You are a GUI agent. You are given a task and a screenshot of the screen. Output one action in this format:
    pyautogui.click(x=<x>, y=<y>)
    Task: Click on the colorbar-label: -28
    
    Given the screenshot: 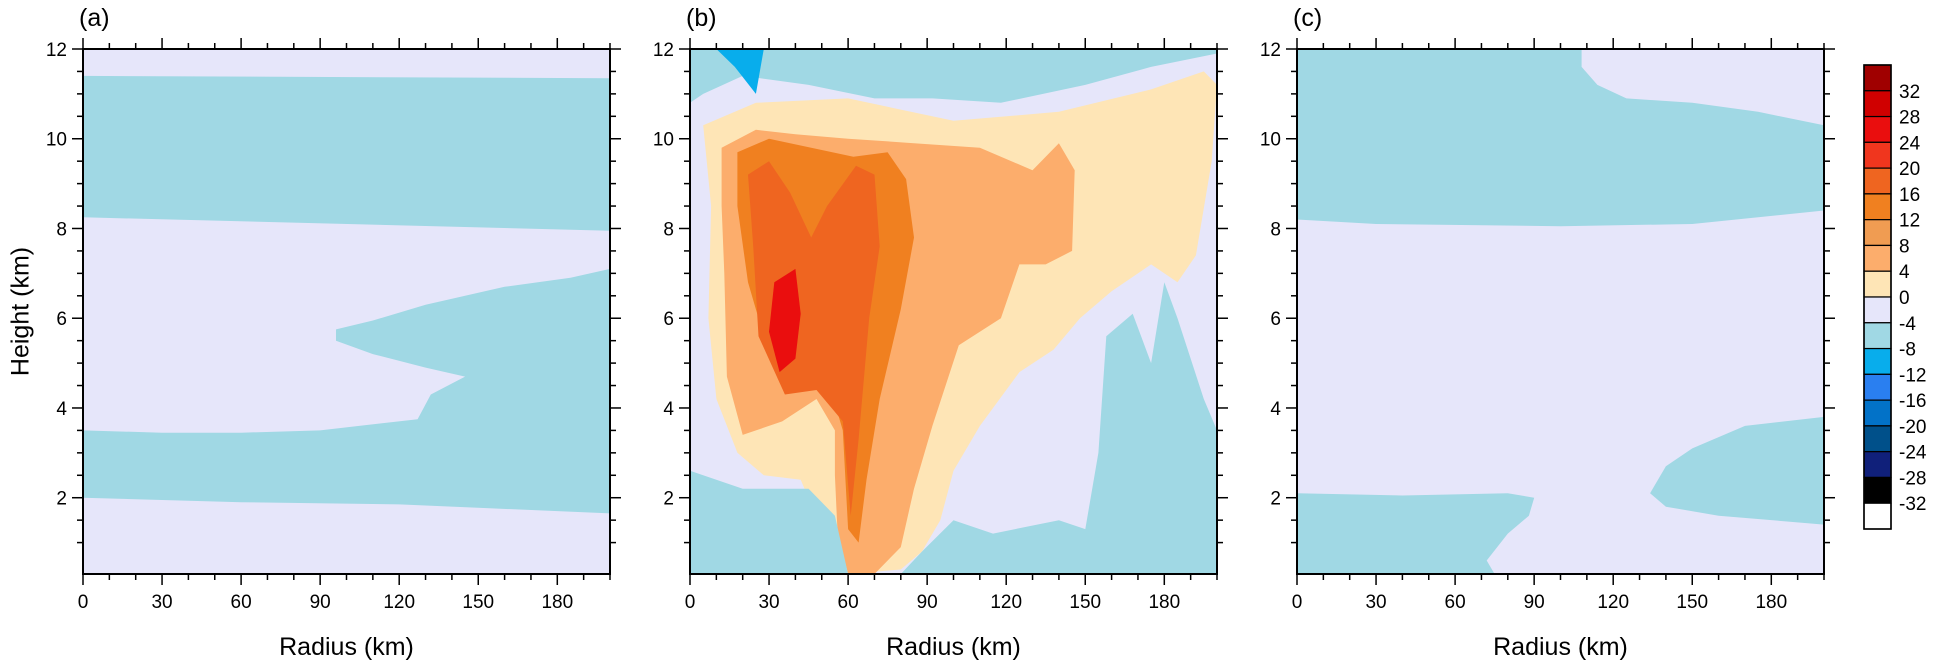 What is the action you would take?
    pyautogui.click(x=1912, y=478)
    